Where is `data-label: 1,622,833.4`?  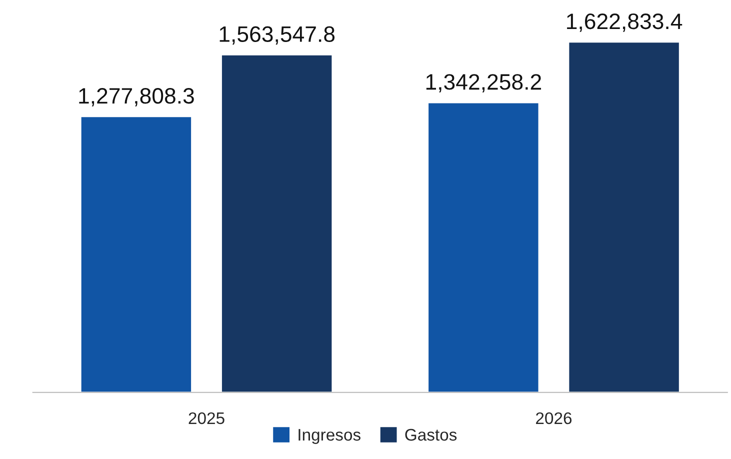 data-label: 1,622,833.4 is located at coordinates (624, 22).